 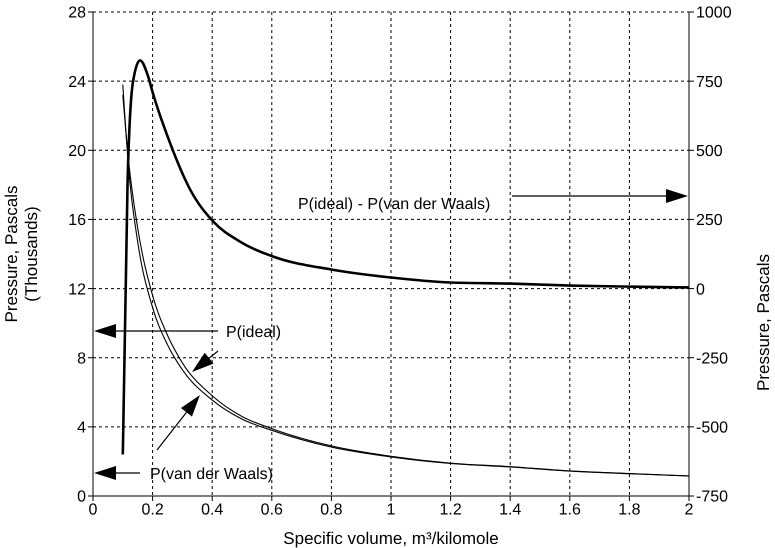 What do you see at coordinates (709, 82) in the screenshot?
I see `y2-tick-label: 750` at bounding box center [709, 82].